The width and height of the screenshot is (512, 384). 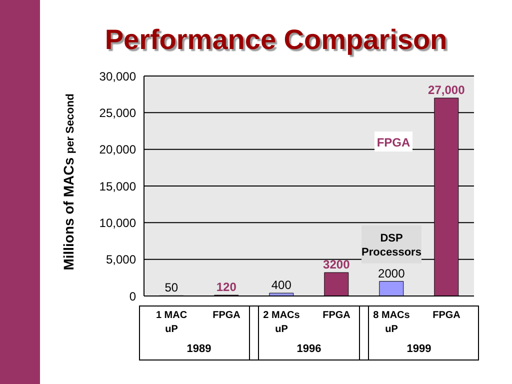 What do you see at coordinates (132, 296) in the screenshot?
I see `y-tick-label: 0` at bounding box center [132, 296].